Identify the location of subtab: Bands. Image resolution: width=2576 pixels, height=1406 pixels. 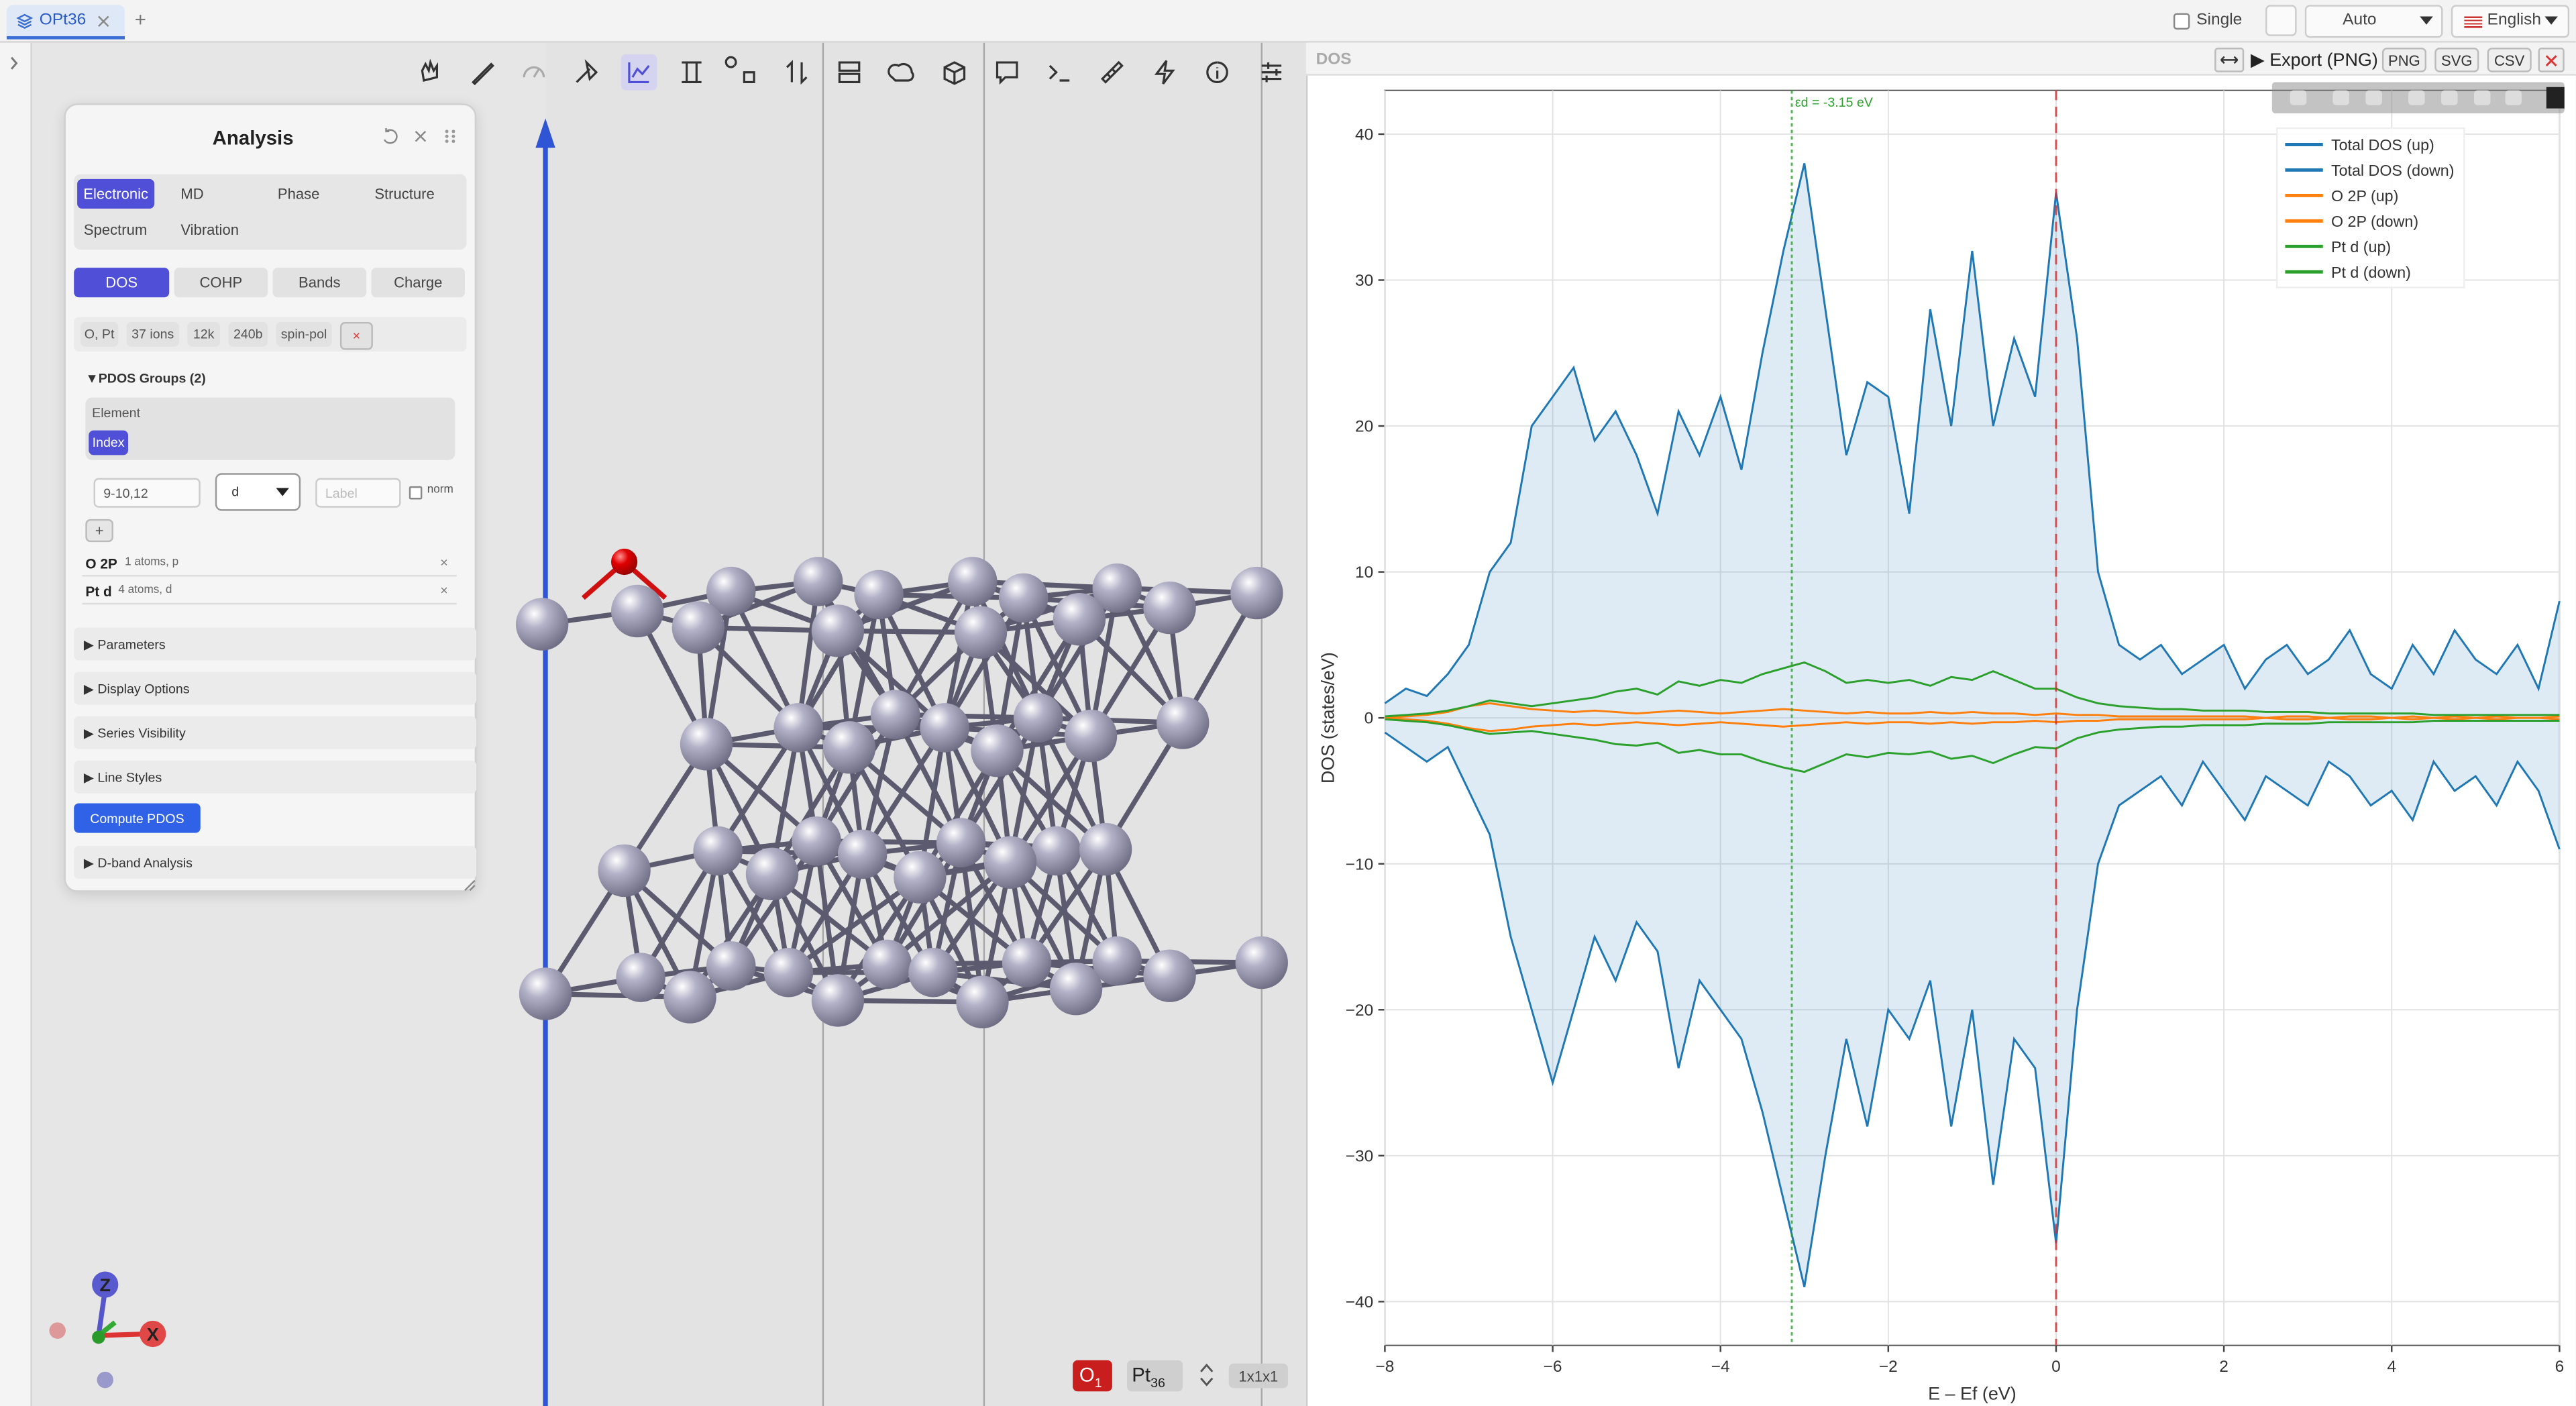
(319, 283).